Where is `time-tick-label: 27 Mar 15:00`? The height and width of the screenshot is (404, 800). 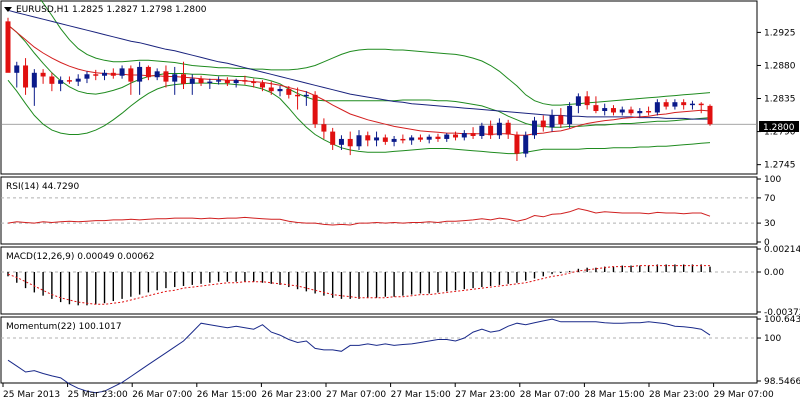
time-tick-label: 27 Mar 15:00 is located at coordinates (421, 395).